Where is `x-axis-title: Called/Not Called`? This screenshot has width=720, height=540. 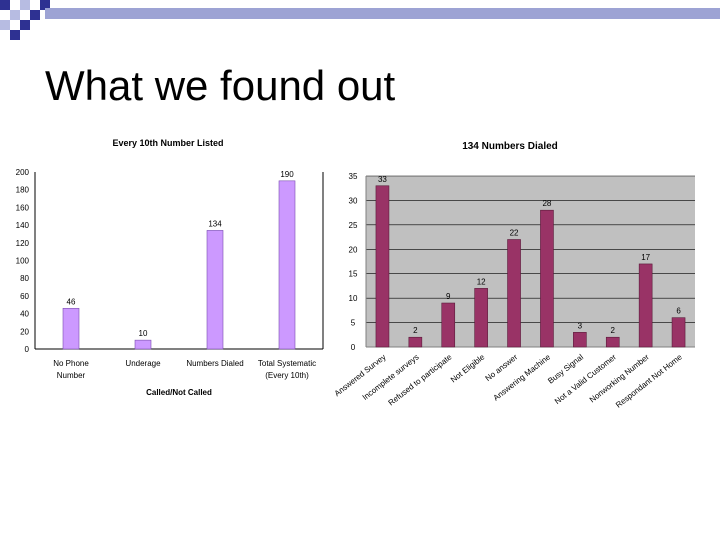
x-axis-title: Called/Not Called is located at coordinates (179, 392).